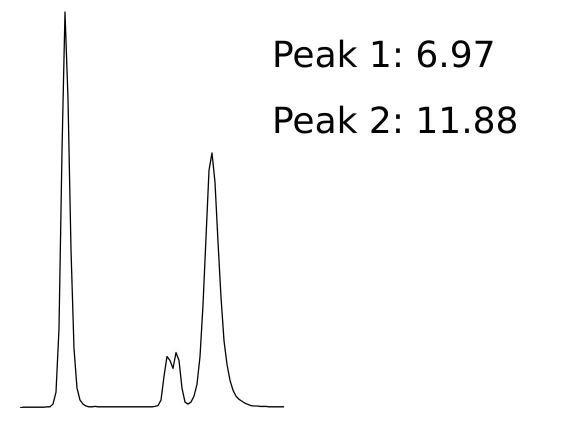  What do you see at coordinates (384, 55) in the screenshot?
I see `annotation: Peak 1: 6.97` at bounding box center [384, 55].